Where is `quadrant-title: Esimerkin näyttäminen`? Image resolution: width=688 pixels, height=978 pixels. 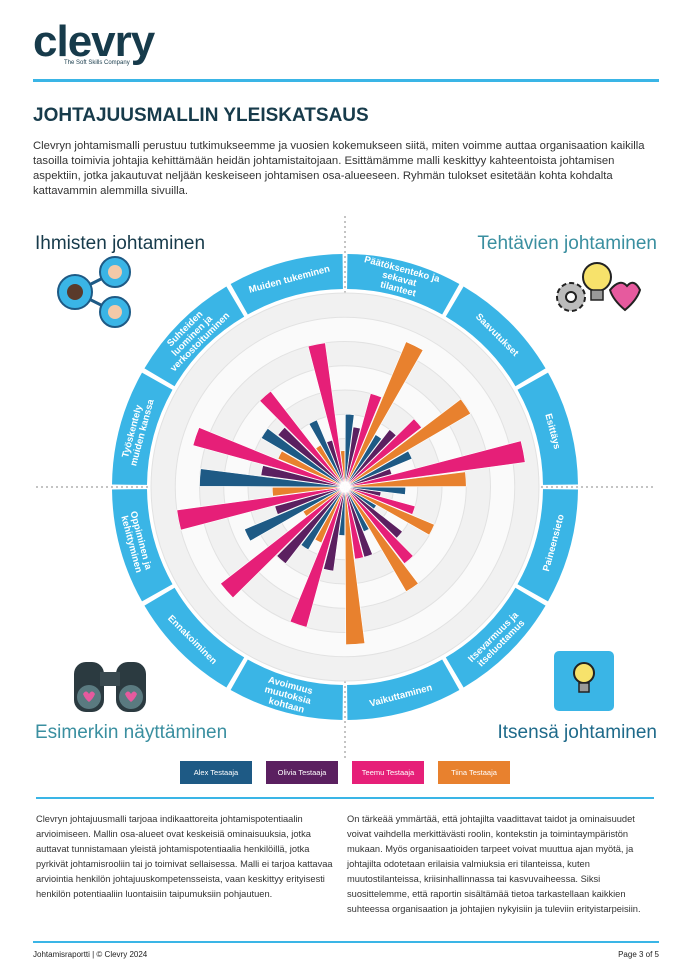 quadrant-title: Esimerkin näyttäminen is located at coordinates (131, 732).